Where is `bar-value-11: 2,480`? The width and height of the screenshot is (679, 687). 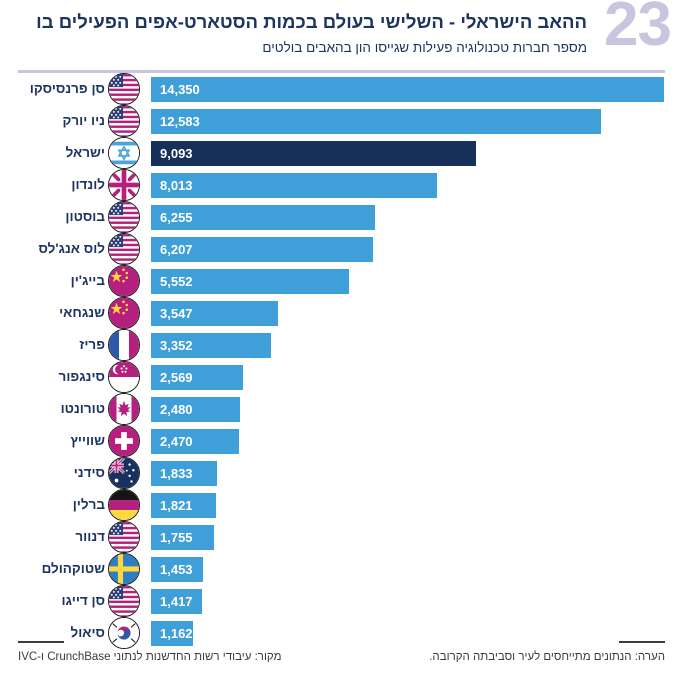
bar-value-11: 2,480 is located at coordinates (176, 409).